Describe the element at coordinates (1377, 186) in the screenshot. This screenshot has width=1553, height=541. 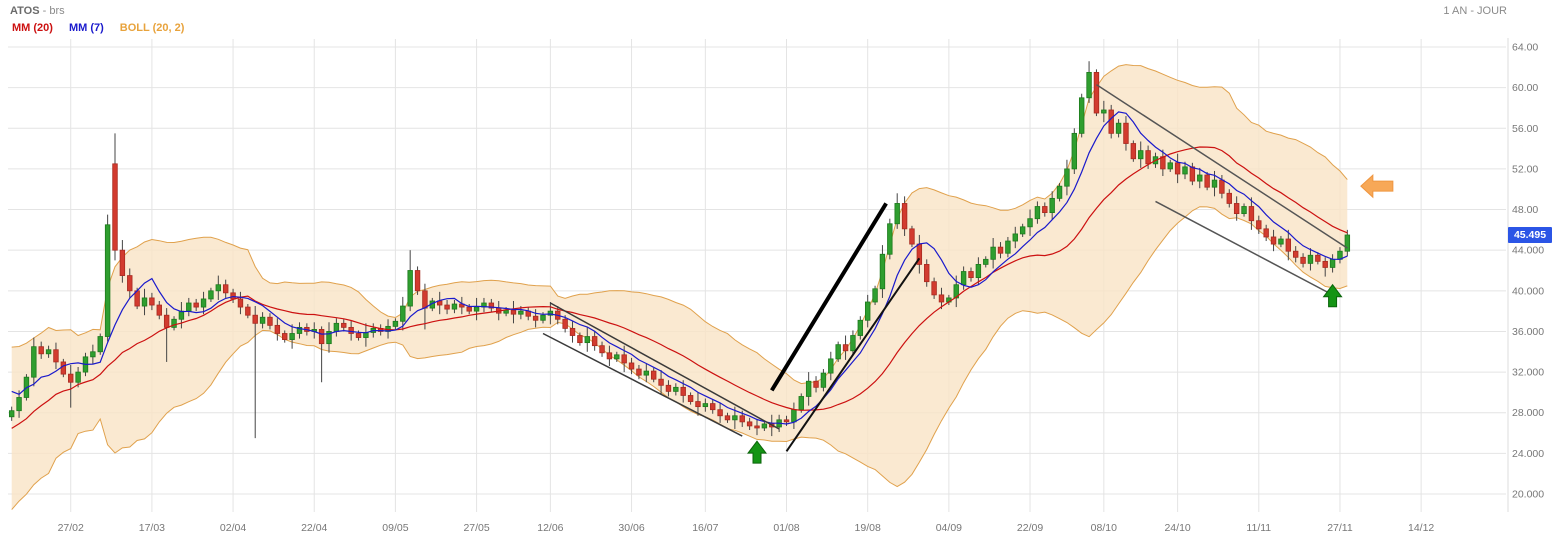
I see `left-arrow-icon` at that location.